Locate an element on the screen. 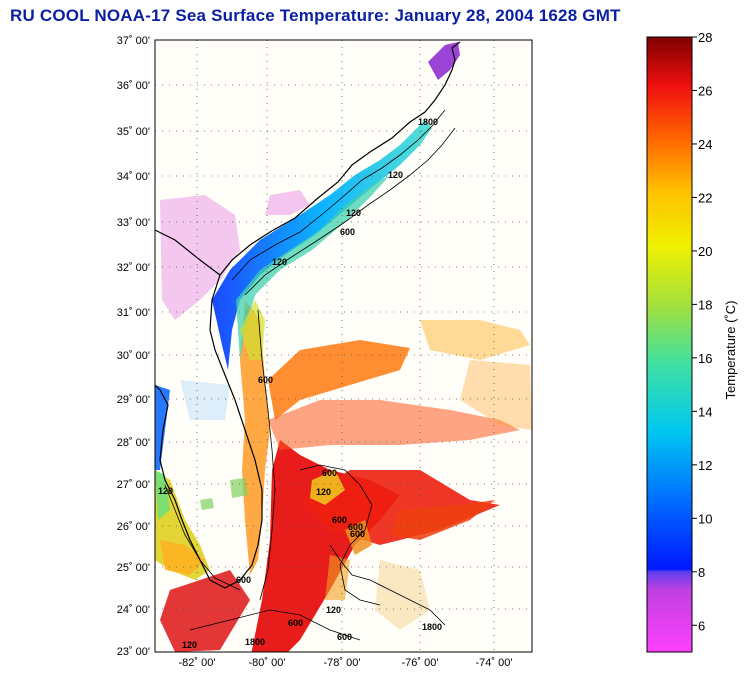  colorbar-gradient is located at coordinates (669, 344).